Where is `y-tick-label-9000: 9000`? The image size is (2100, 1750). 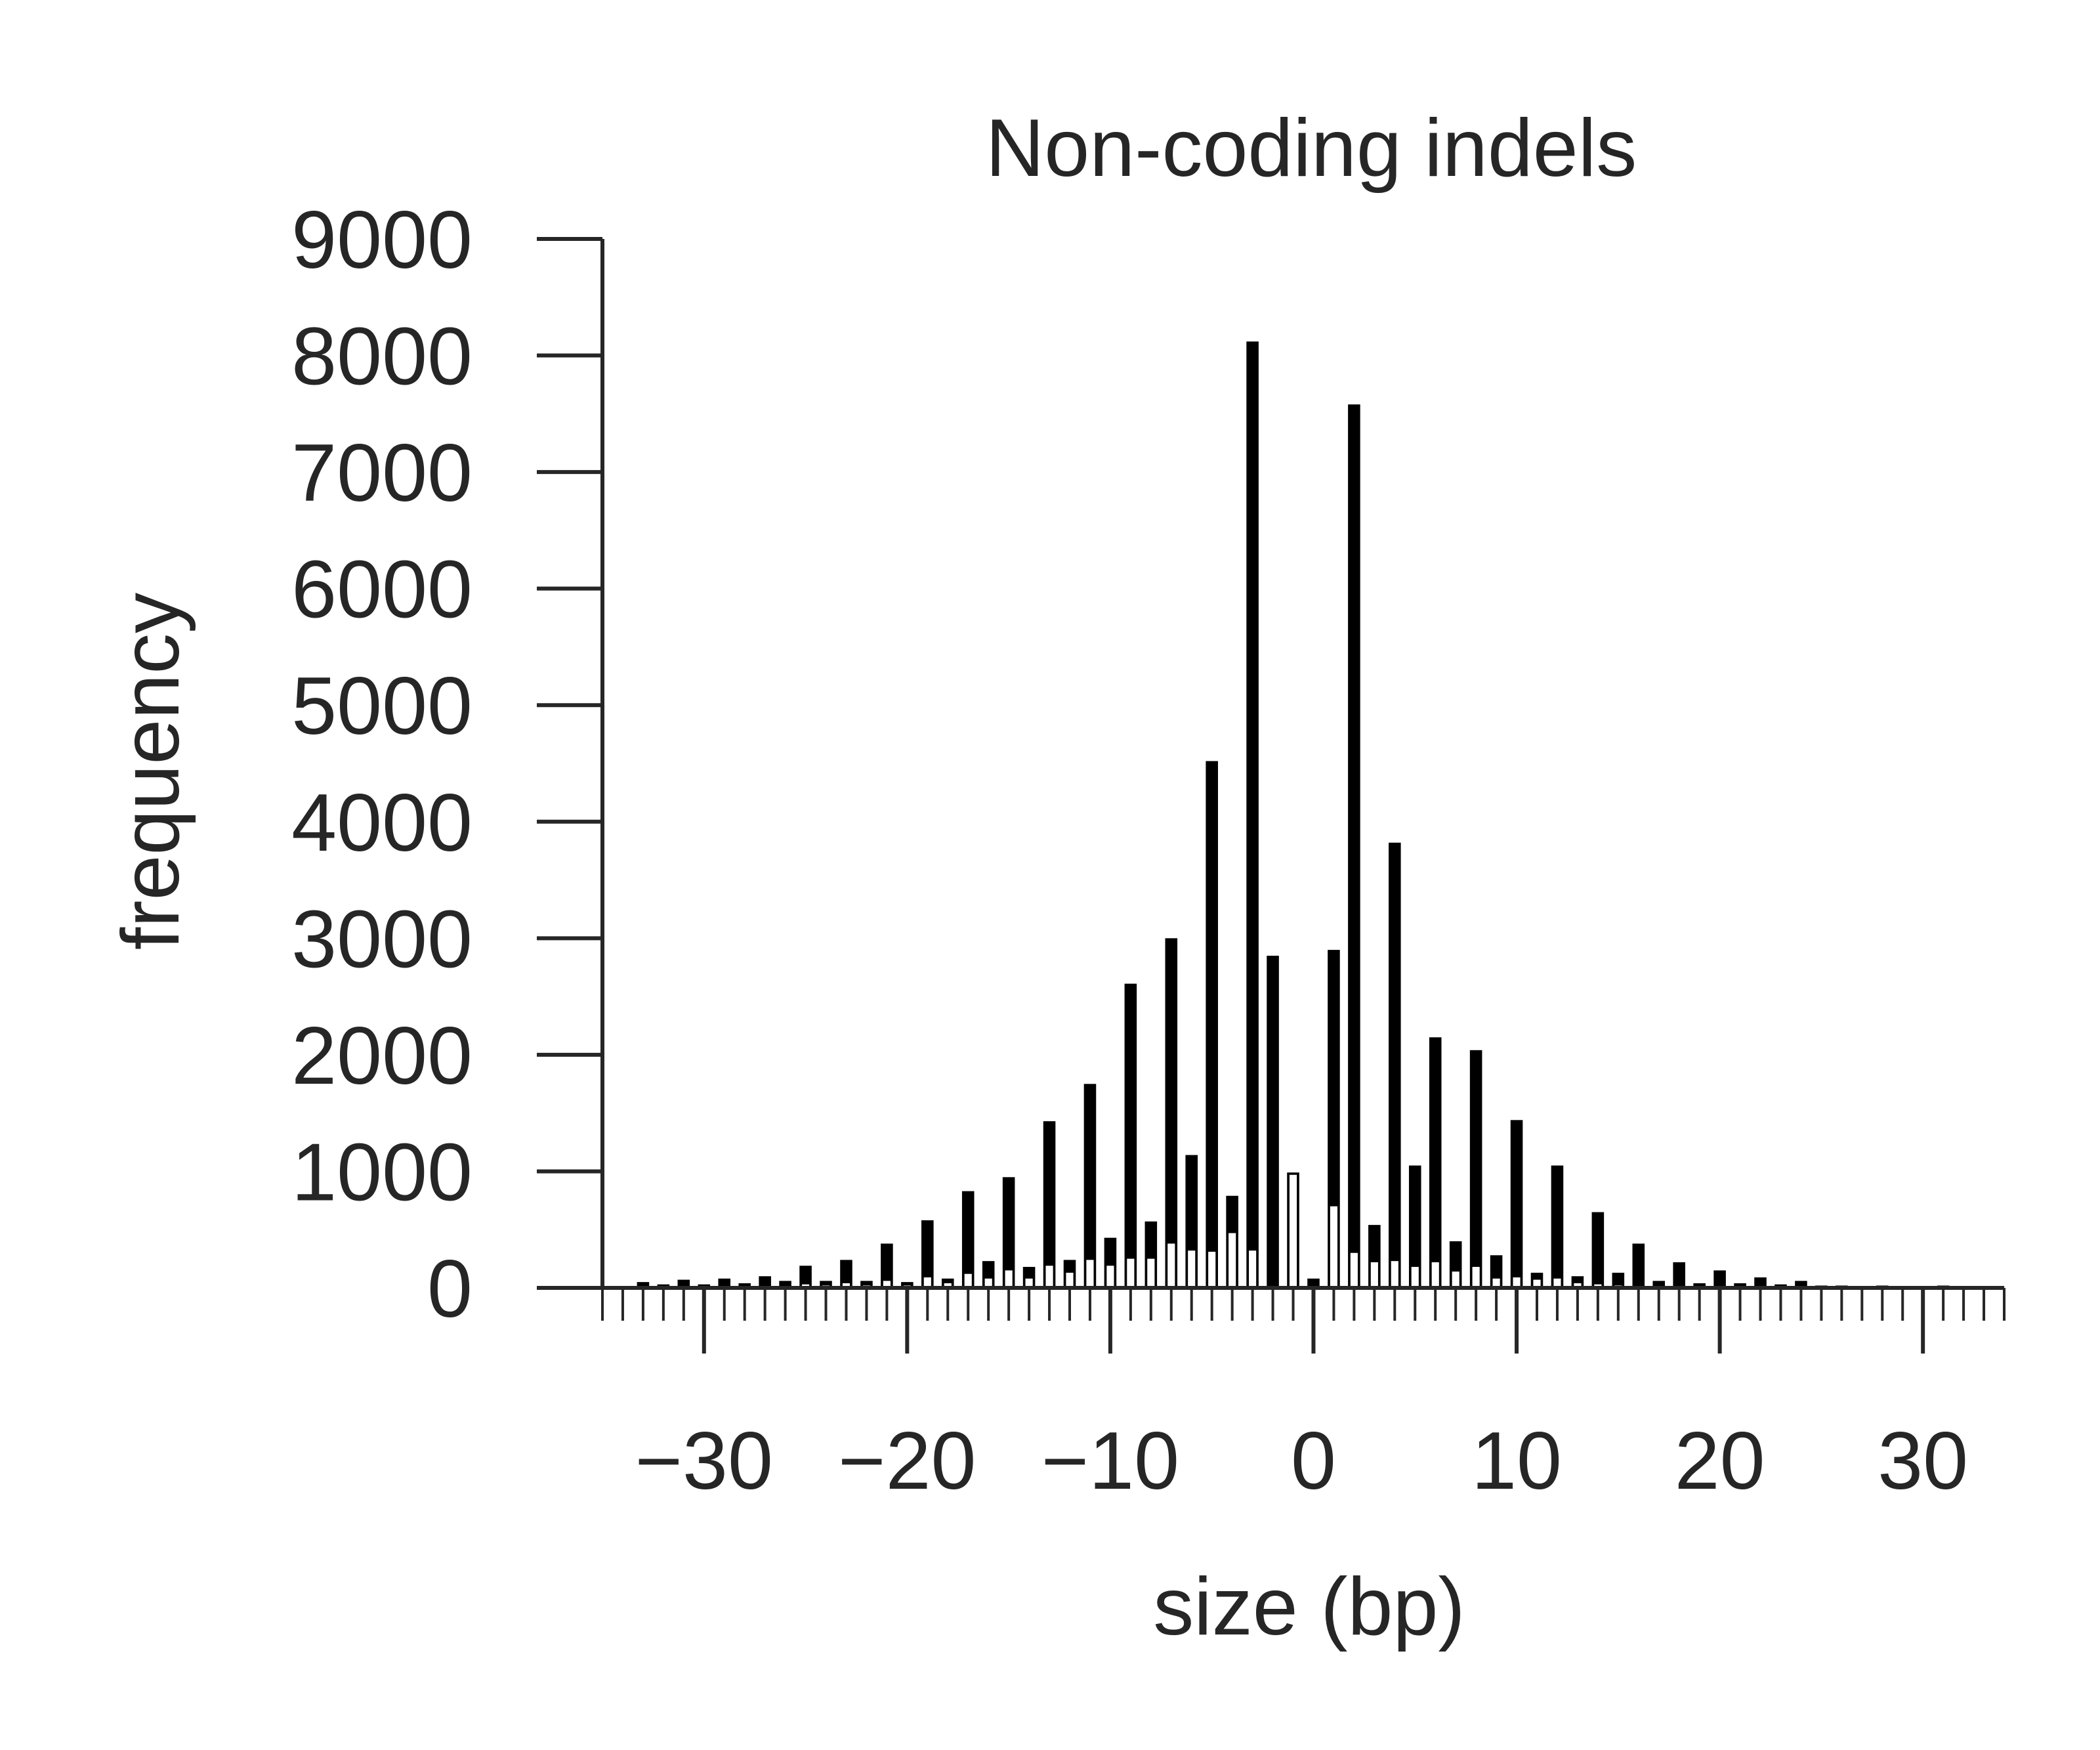 y-tick-label-9000: 9000 is located at coordinates (381, 240).